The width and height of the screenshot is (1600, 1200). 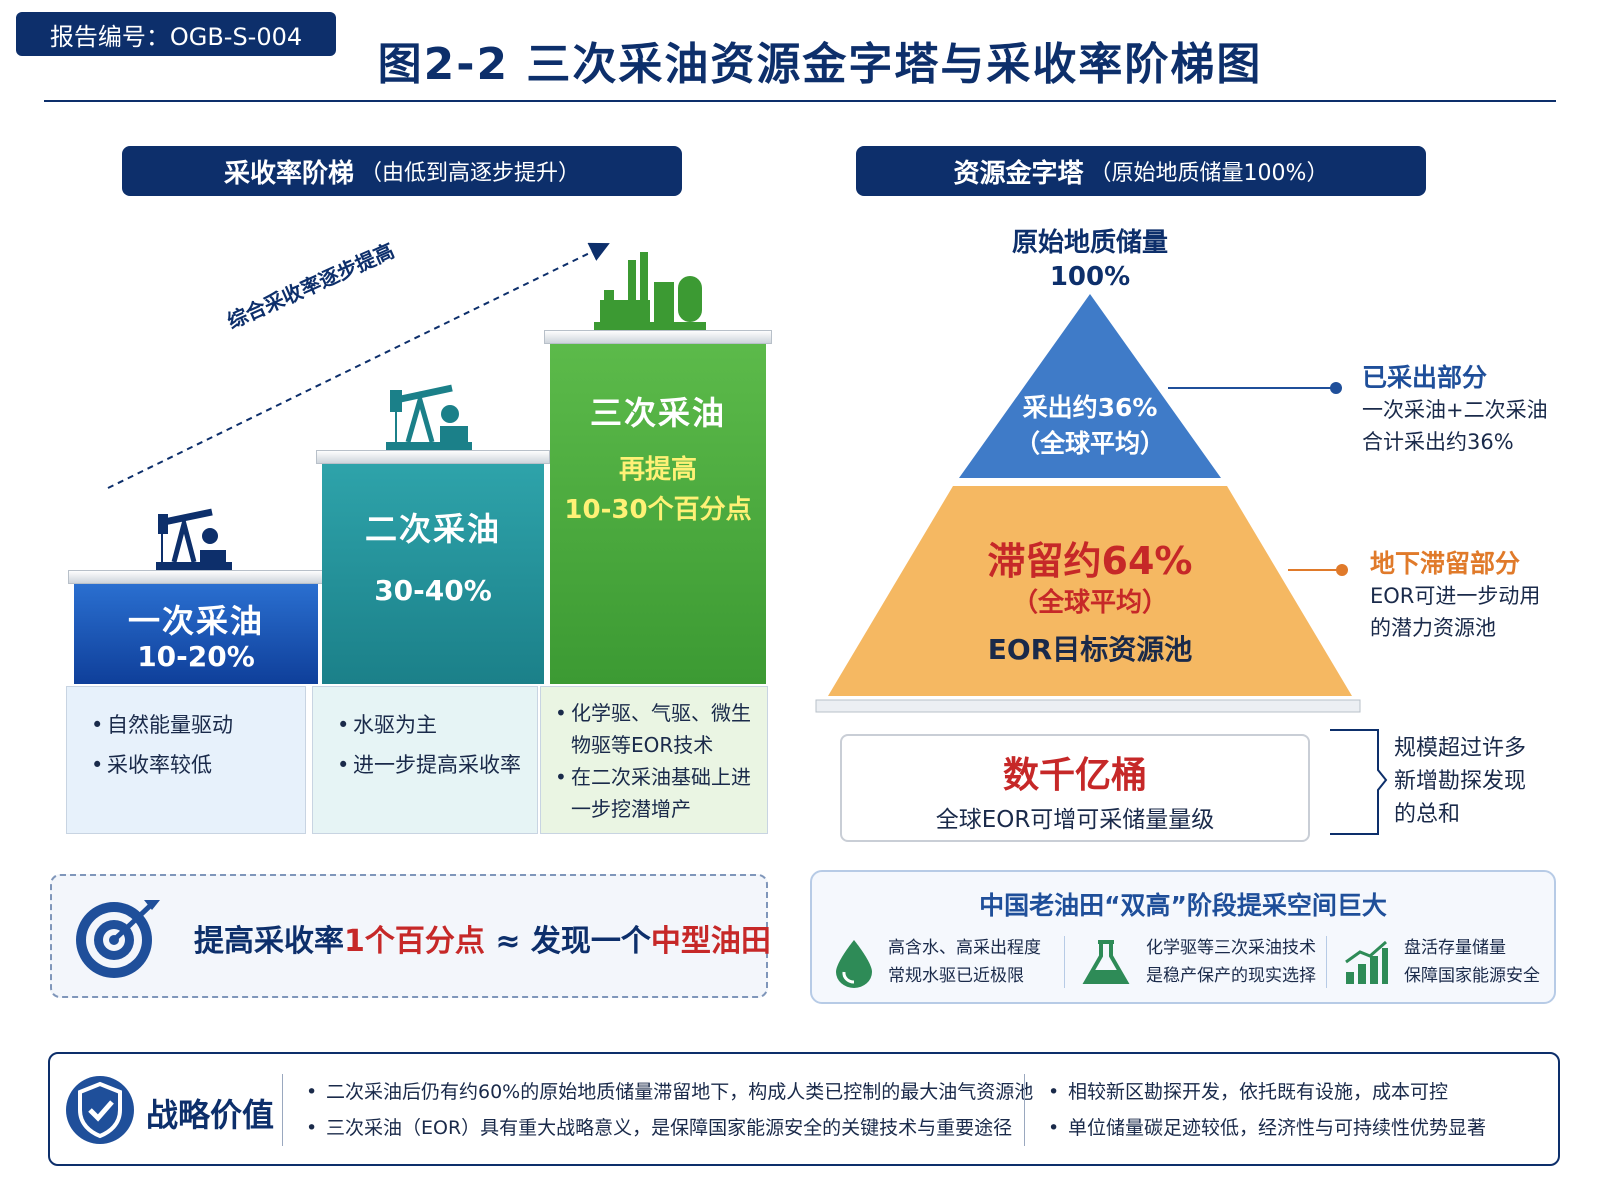 I want to click on pyramid-upper-tier, so click(x=1090, y=386).